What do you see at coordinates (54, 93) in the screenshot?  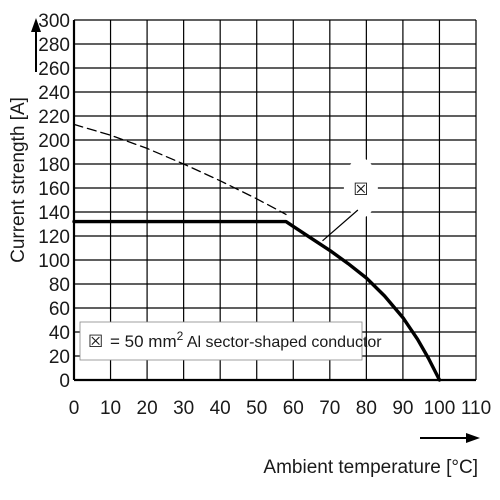 I see `y-tick-label: 240` at bounding box center [54, 93].